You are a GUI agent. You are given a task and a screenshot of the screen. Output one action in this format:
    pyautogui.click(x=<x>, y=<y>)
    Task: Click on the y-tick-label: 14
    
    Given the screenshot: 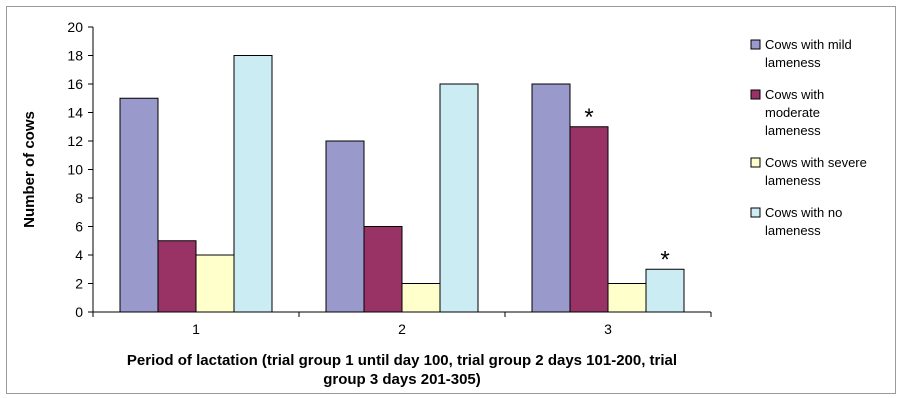 What is the action you would take?
    pyautogui.click(x=75, y=113)
    